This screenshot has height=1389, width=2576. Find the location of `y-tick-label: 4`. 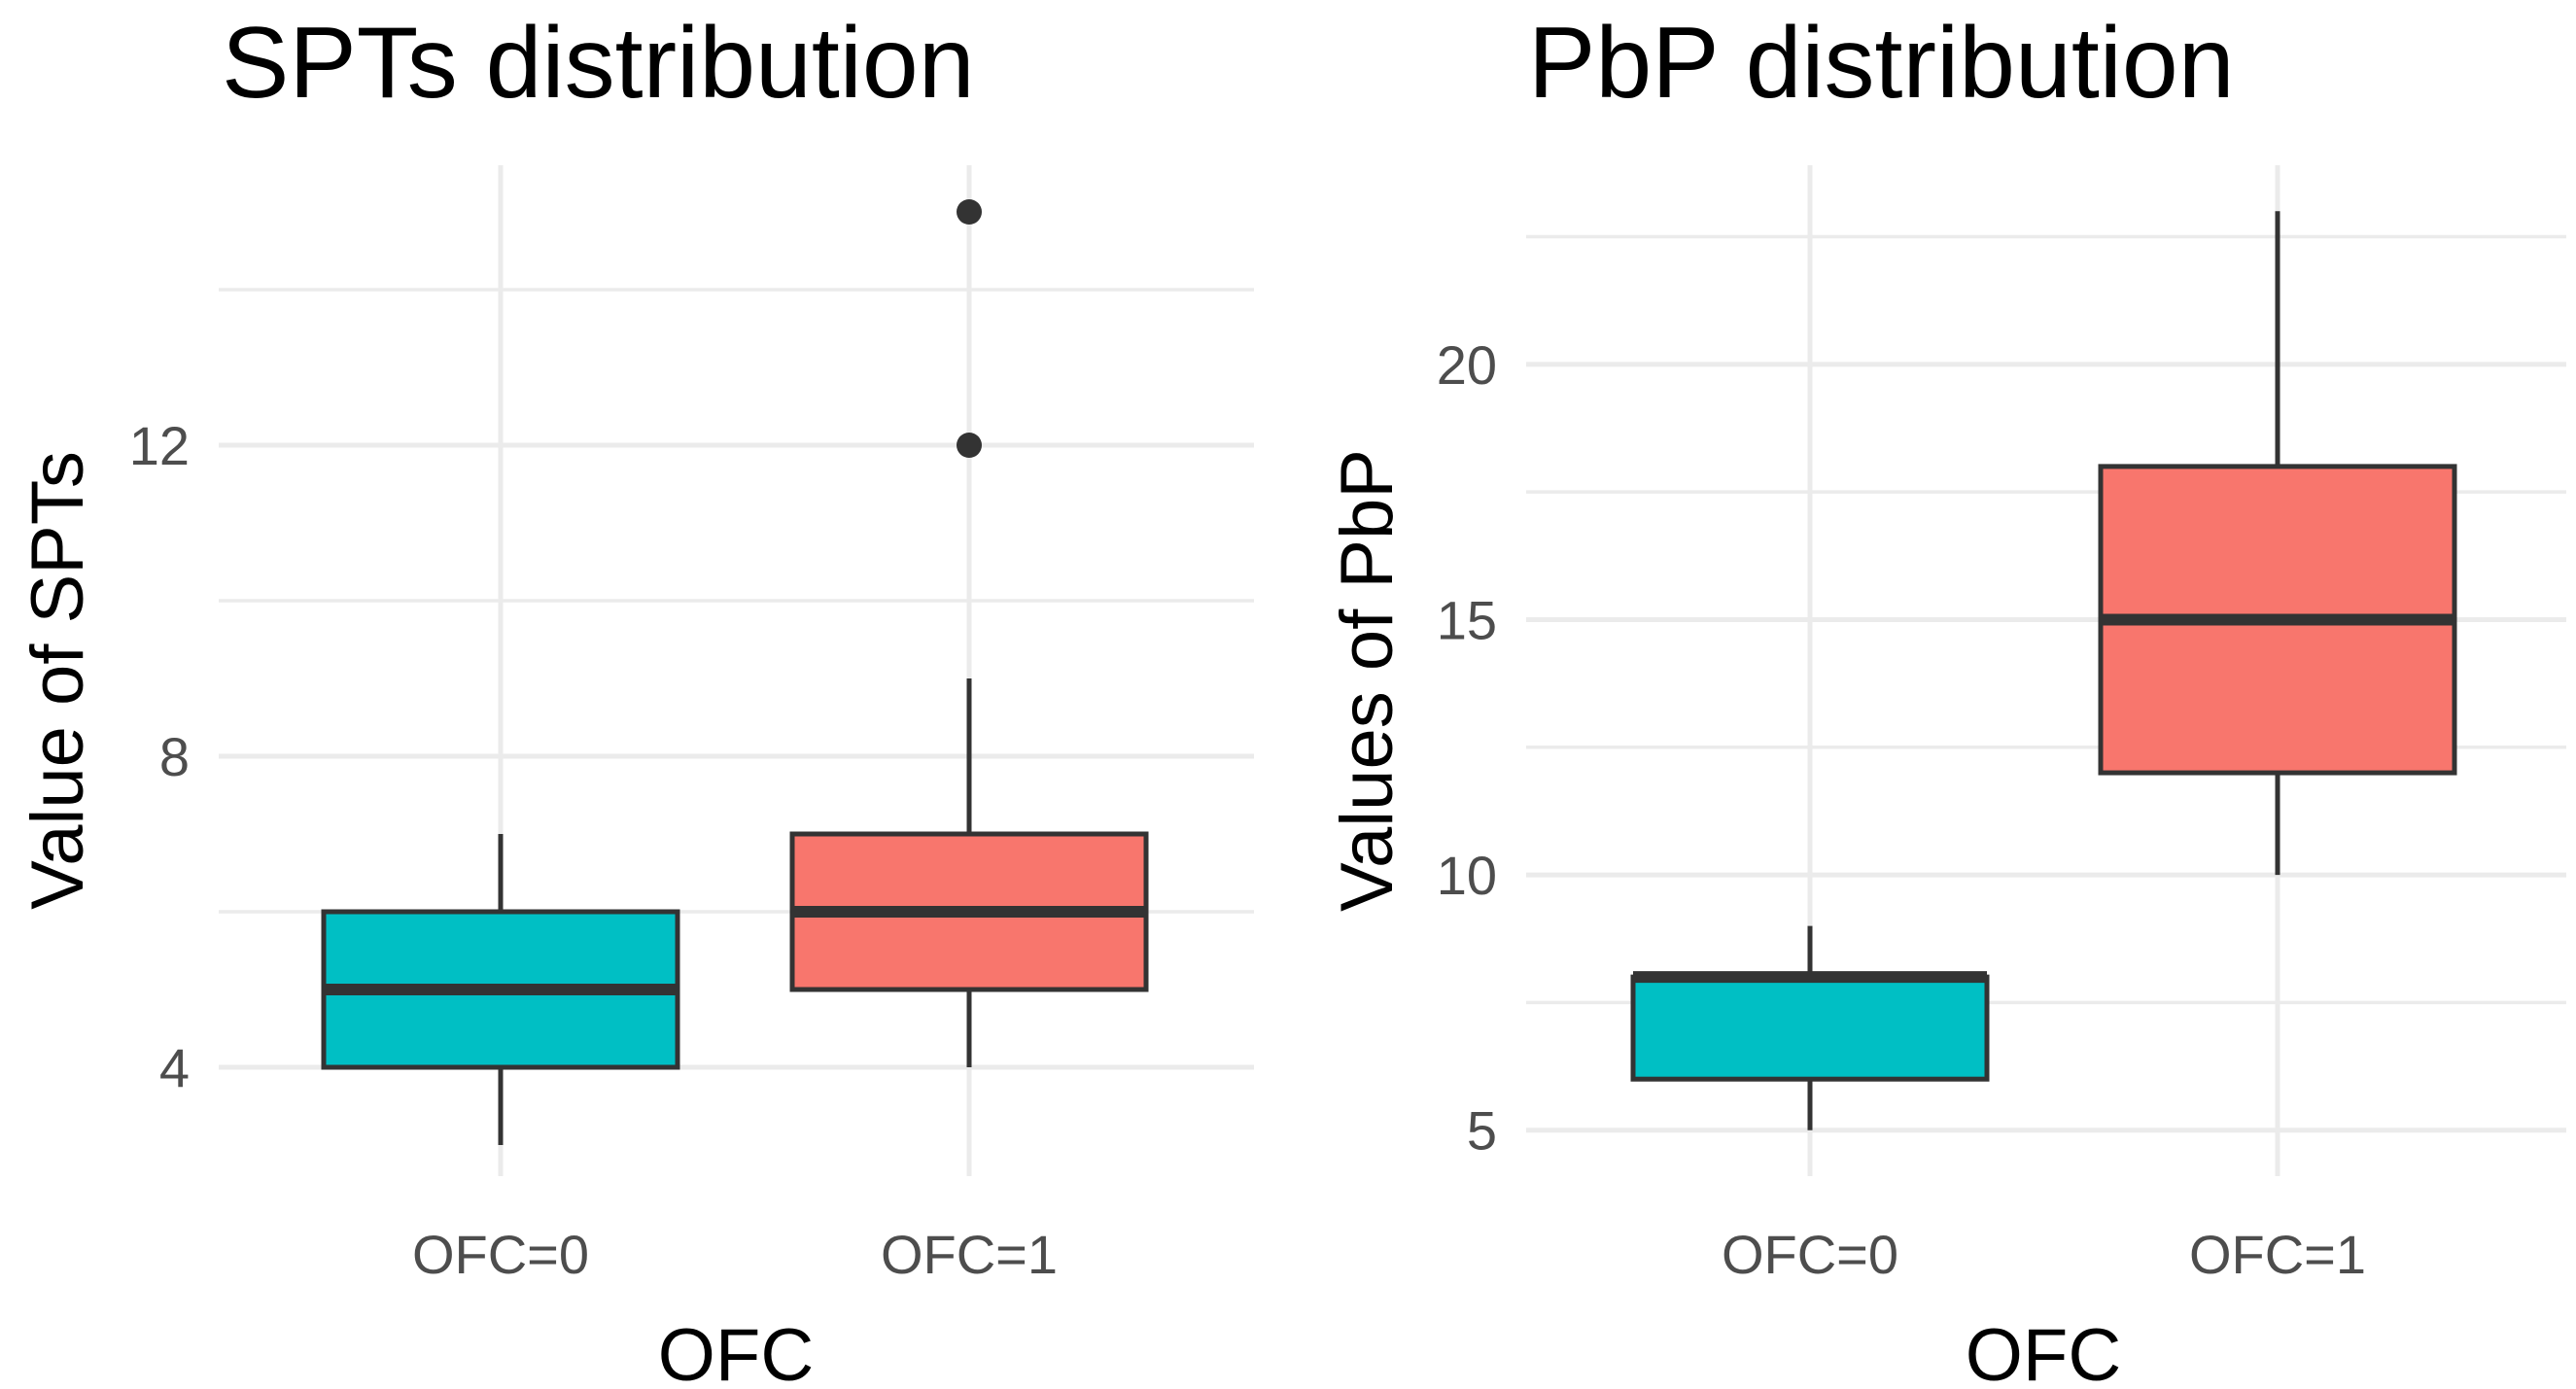

y-tick-label: 4 is located at coordinates (174, 1067).